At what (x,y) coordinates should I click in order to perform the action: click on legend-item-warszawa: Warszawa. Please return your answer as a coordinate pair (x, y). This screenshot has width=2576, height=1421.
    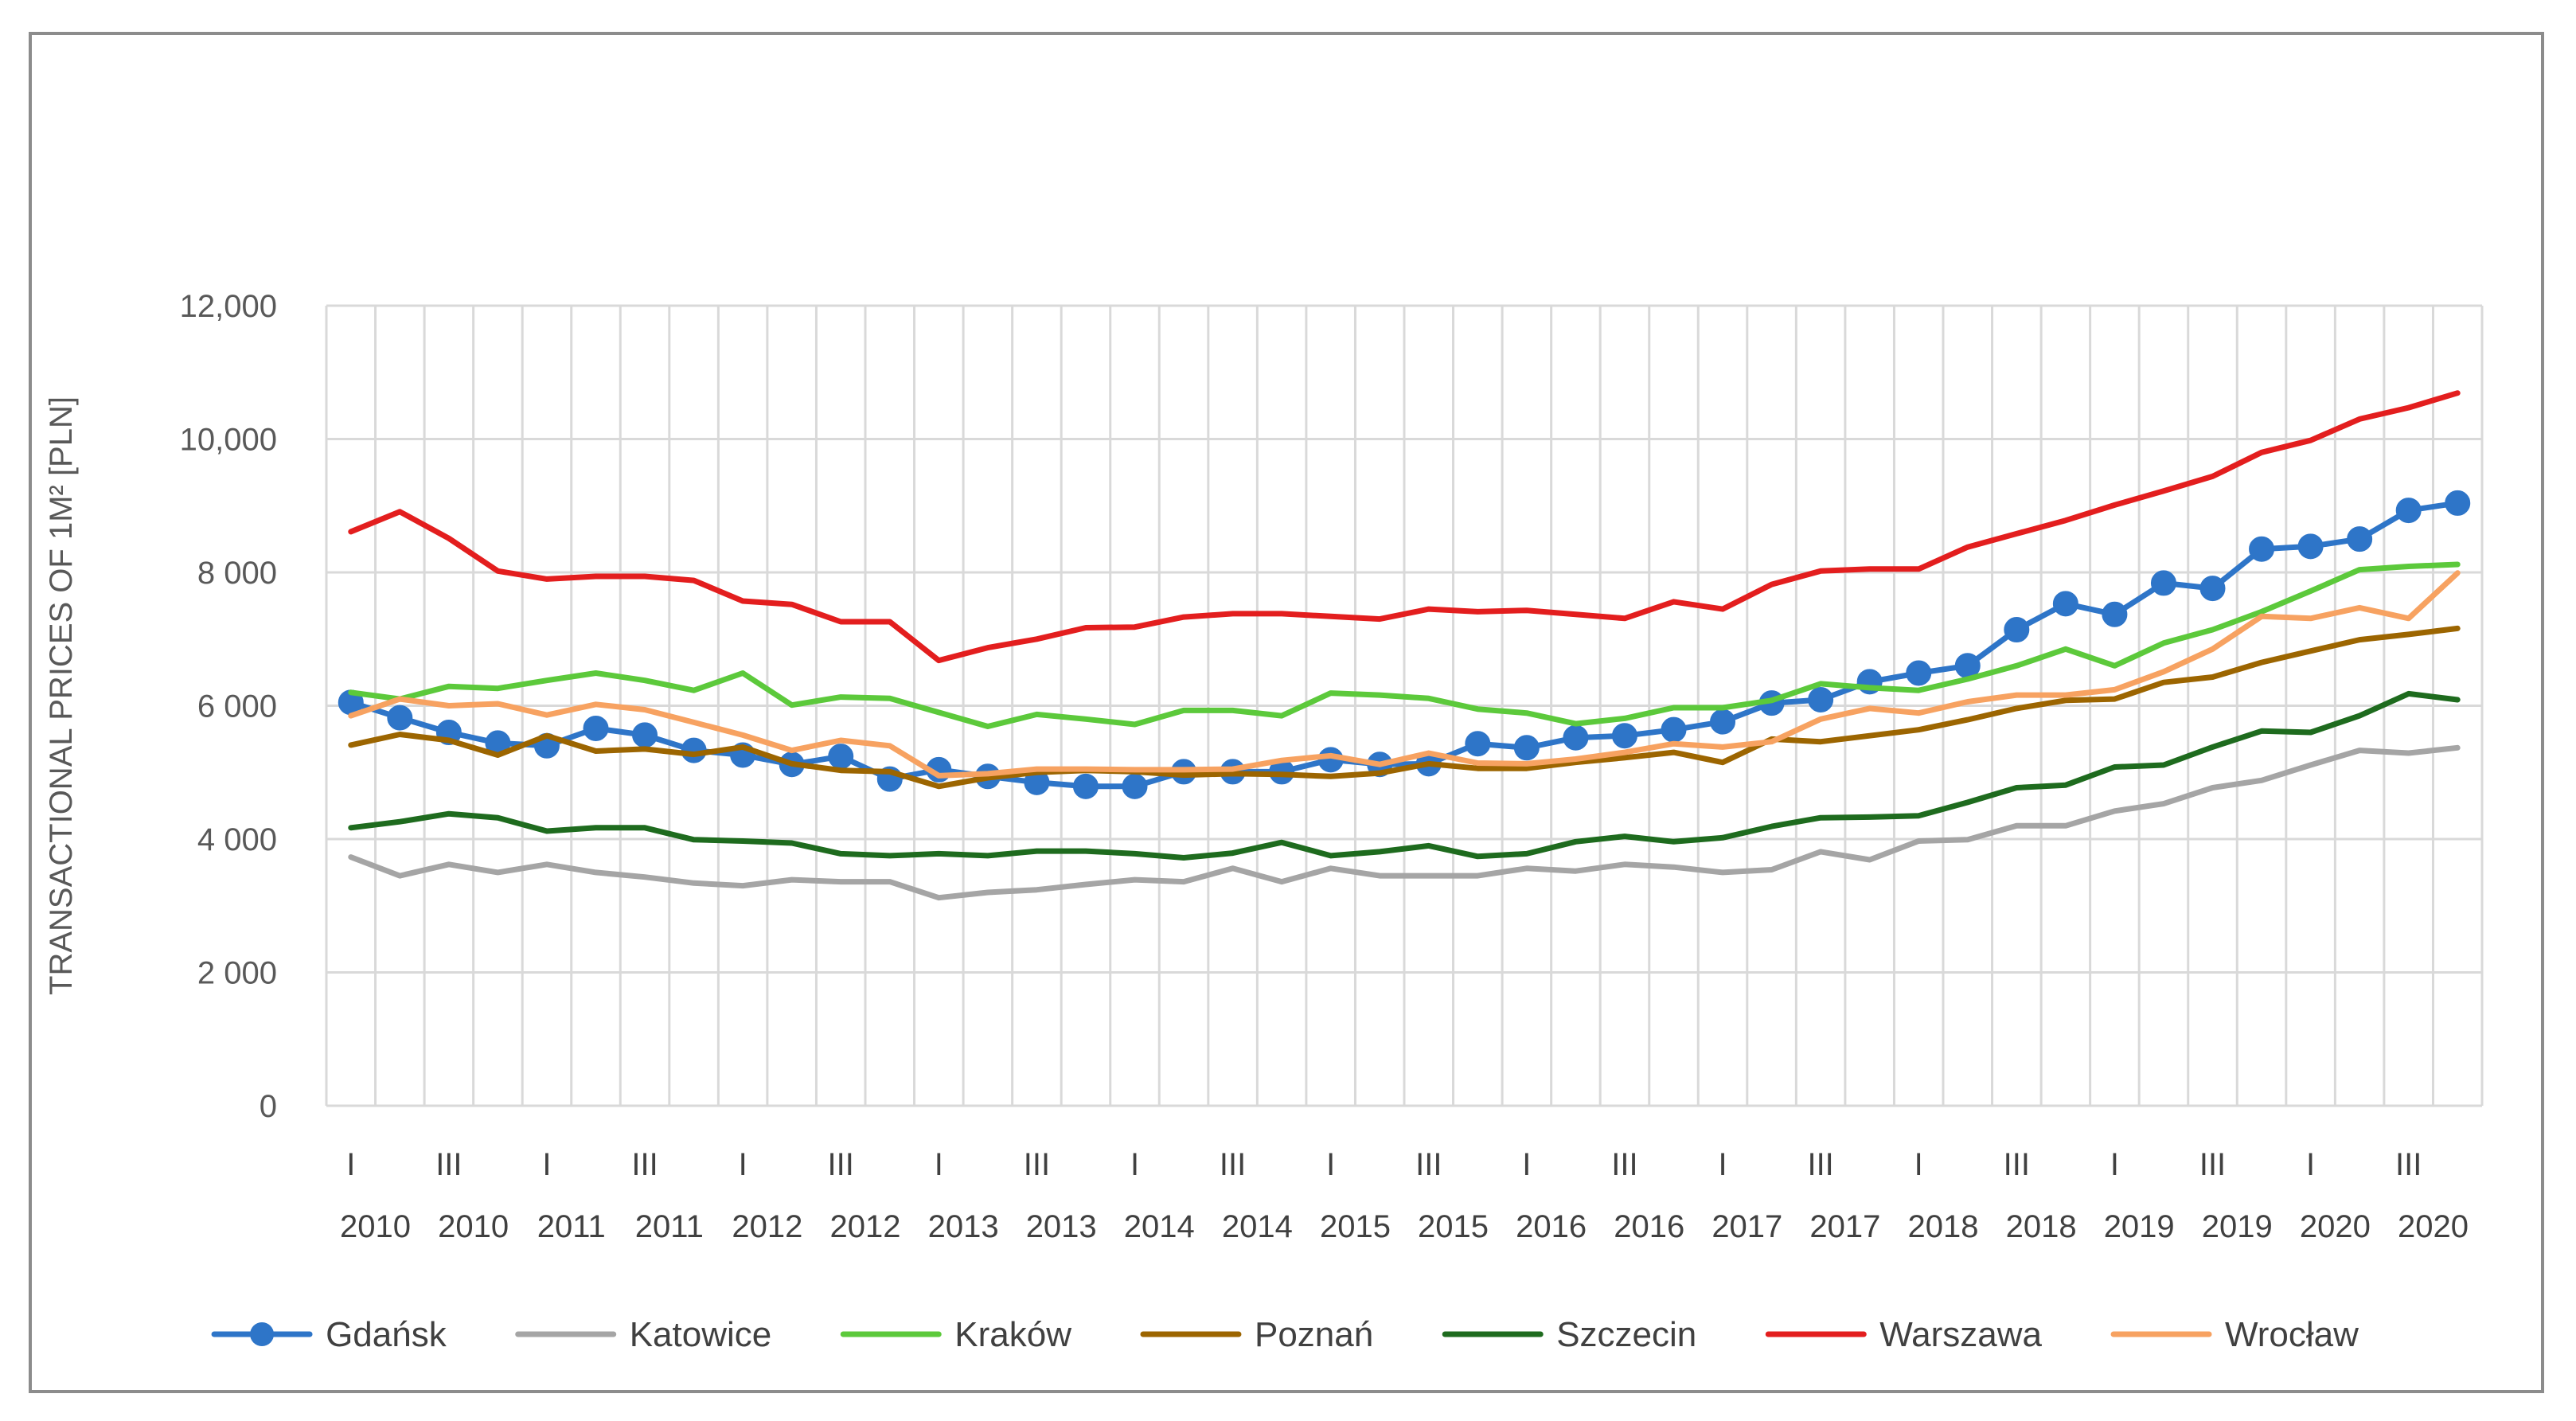
    Looking at the image, I should click on (1904, 1334).